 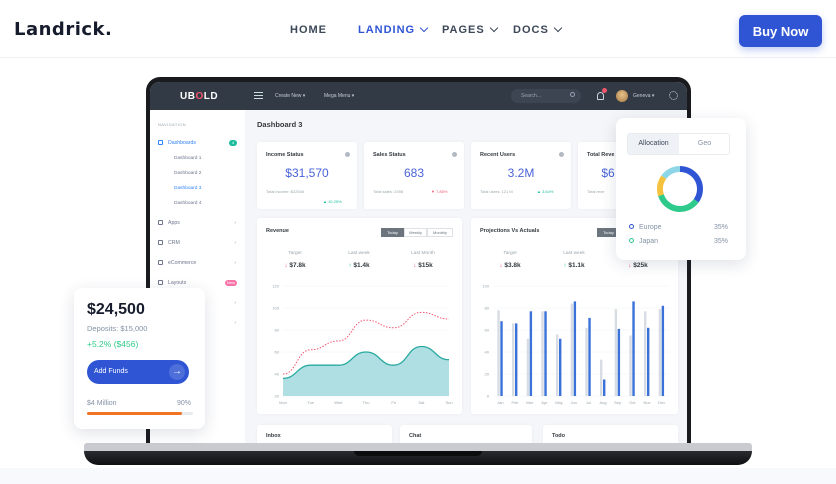 I want to click on card-title: Inbox, so click(x=273, y=436).